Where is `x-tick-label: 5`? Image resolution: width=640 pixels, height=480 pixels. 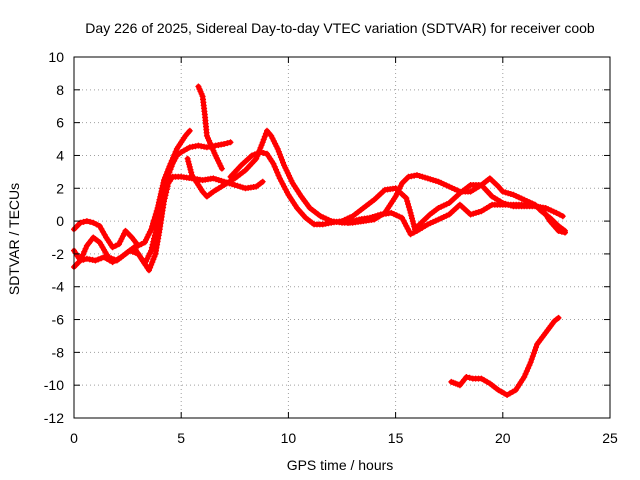 x-tick-label: 5 is located at coordinates (181, 438).